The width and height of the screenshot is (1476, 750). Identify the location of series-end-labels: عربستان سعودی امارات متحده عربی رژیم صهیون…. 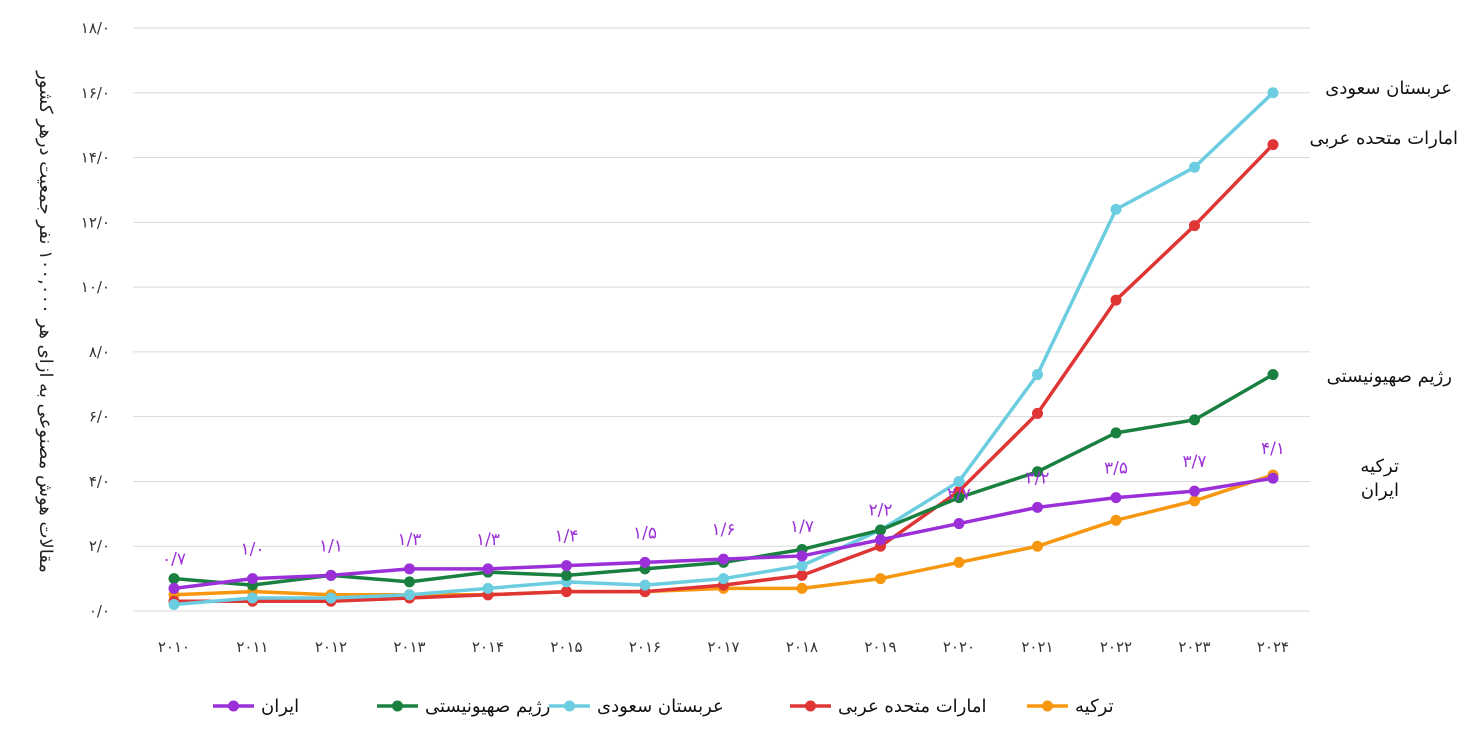
(1384, 289).